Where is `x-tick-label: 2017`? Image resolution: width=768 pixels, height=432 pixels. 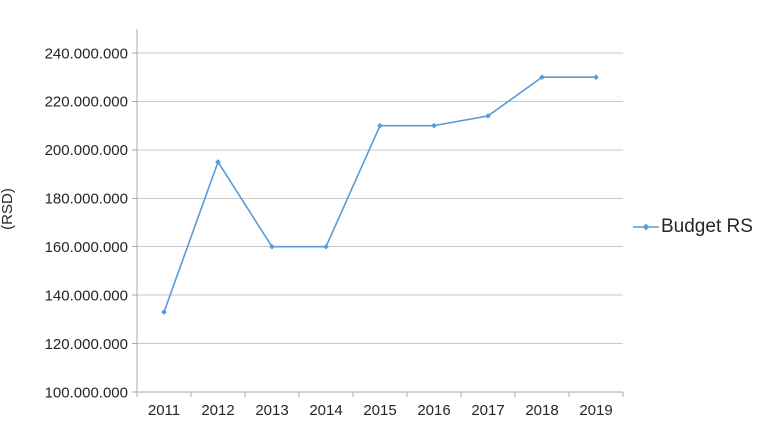 x-tick-label: 2017 is located at coordinates (487, 410).